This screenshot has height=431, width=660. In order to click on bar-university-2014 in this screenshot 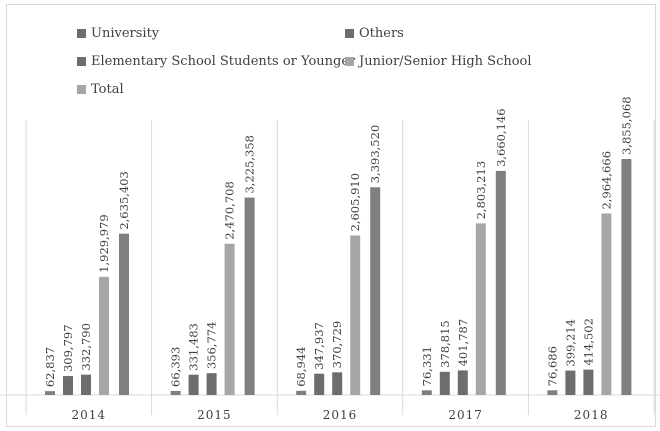, I will do `click(50, 393)`.